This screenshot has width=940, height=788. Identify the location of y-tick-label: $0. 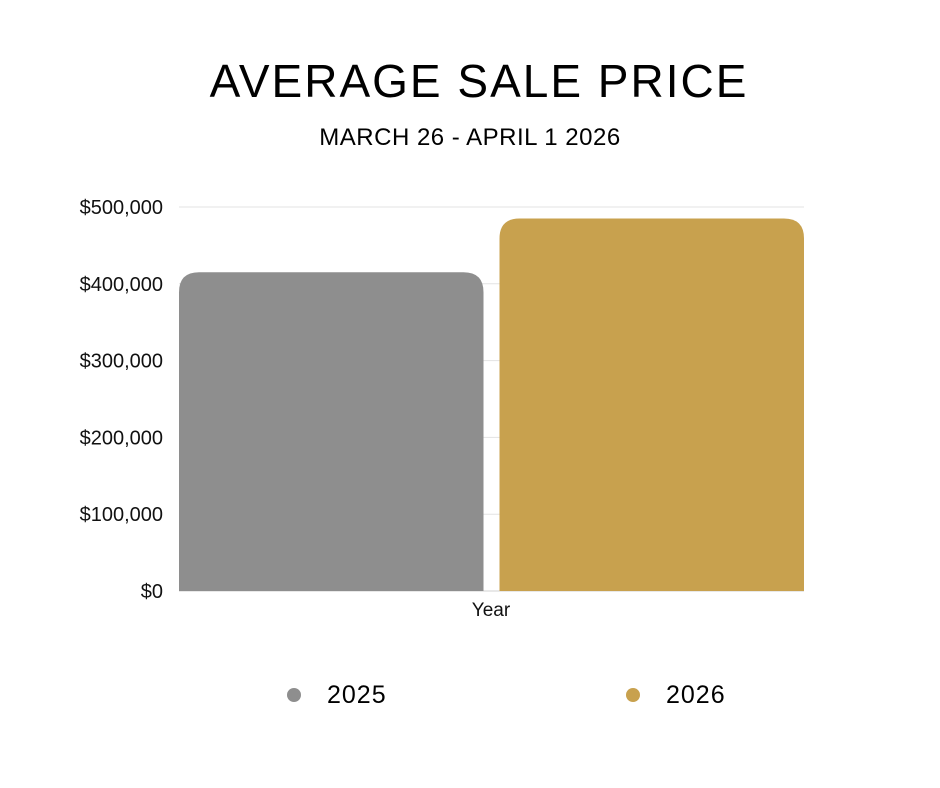
(152, 592).